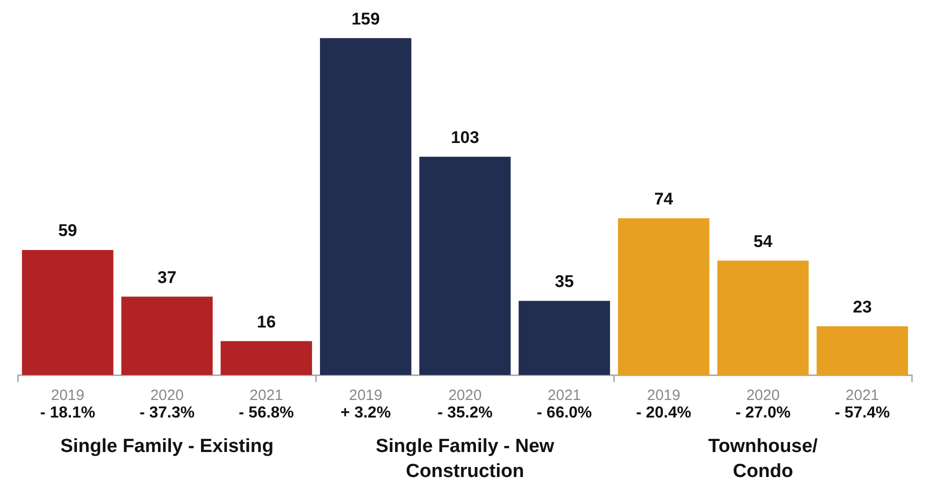 The height and width of the screenshot is (485, 930). Describe the element at coordinates (664, 413) in the screenshot. I see `text: - 20.4%` at that location.